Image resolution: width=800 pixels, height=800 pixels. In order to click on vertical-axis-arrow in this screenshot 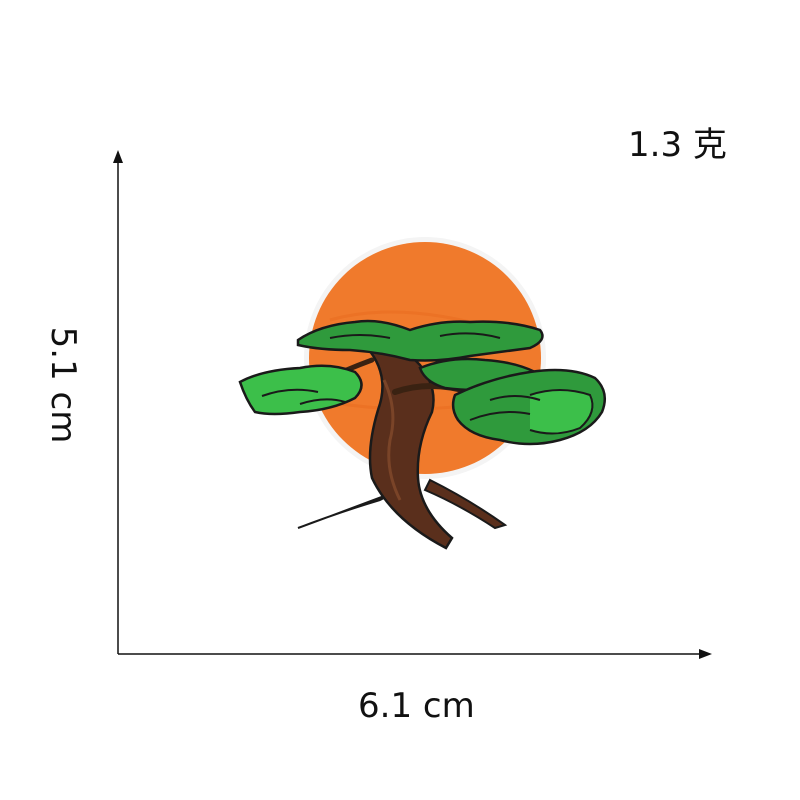, I will do `click(118, 156)`.